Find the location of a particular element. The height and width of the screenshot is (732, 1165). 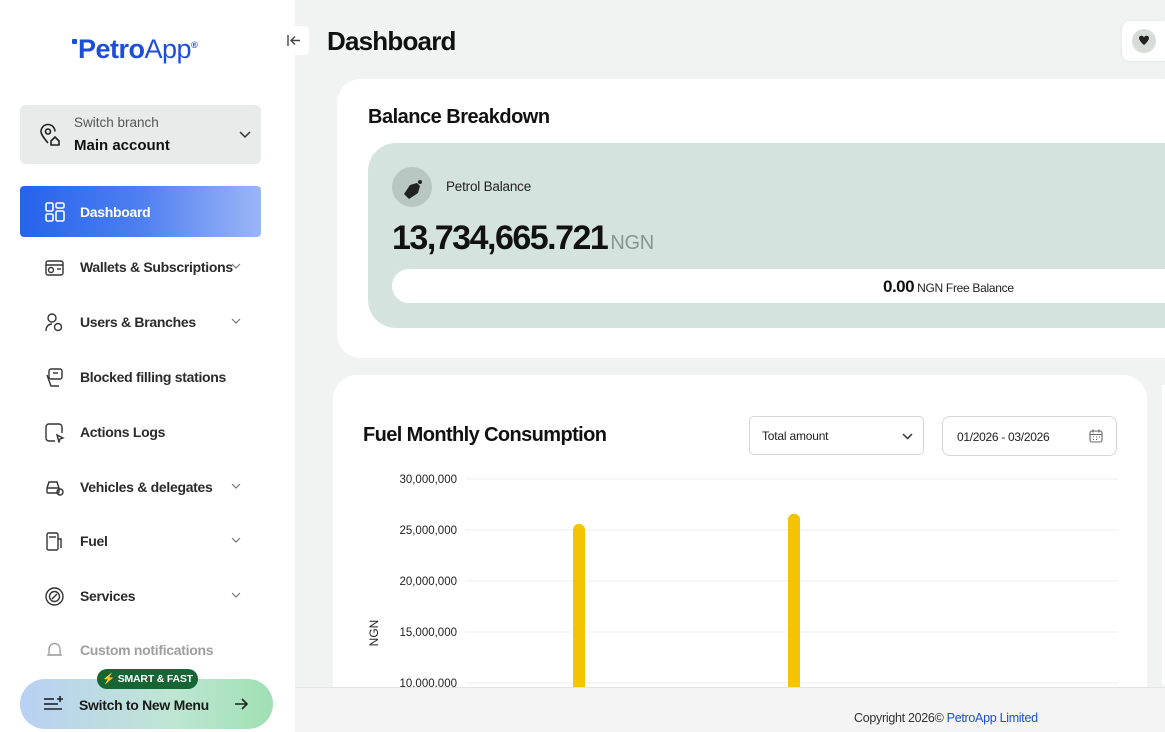

services-icon is located at coordinates (54, 596).